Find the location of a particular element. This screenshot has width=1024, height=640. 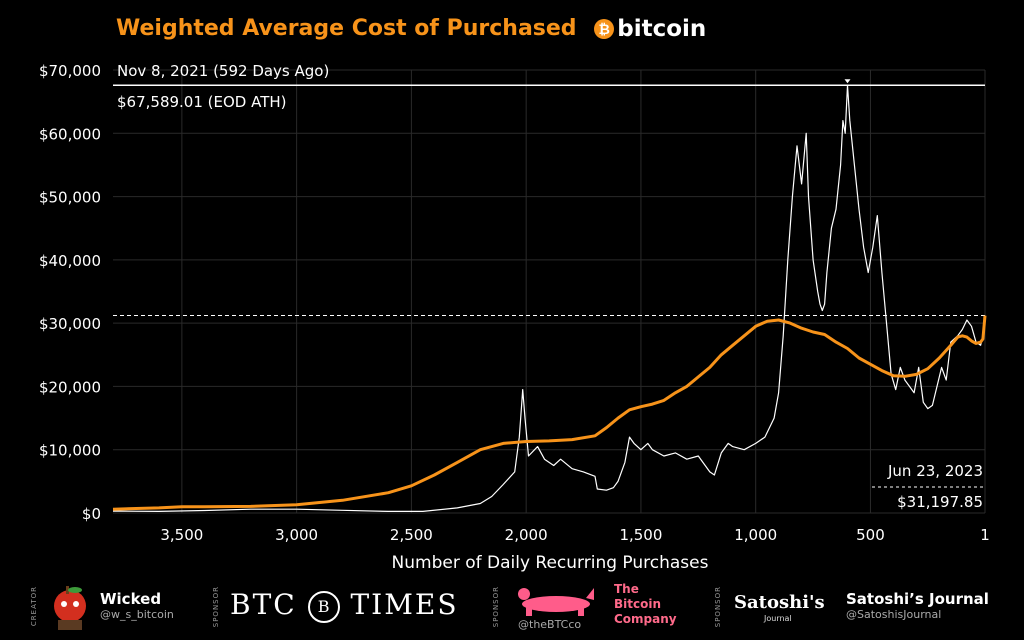

btc-times-left: BTC is located at coordinates (263, 604).